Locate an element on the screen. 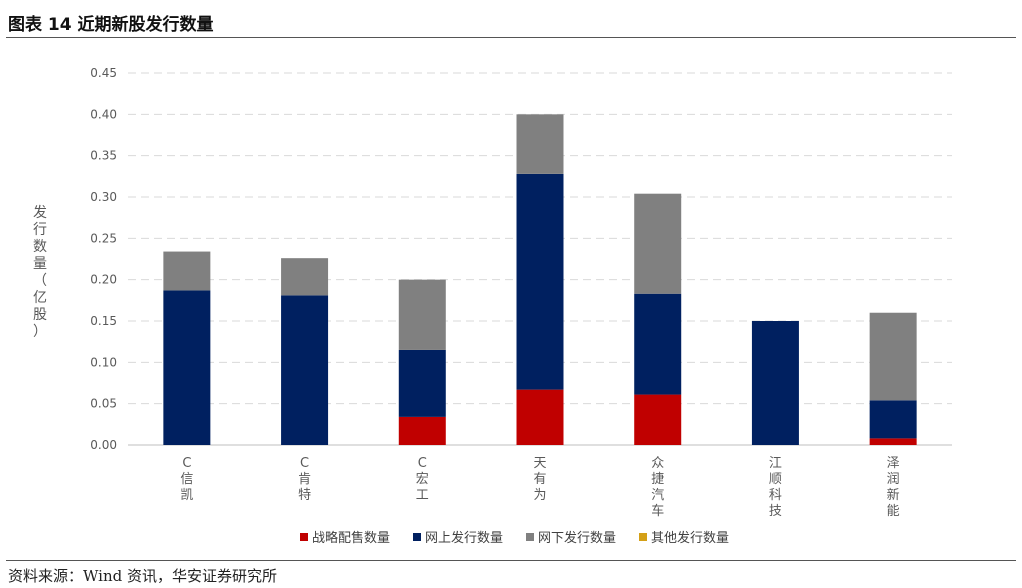 The image size is (1022, 588). y-axis-label: 发行数量（亿股） is located at coordinates (40, 272).